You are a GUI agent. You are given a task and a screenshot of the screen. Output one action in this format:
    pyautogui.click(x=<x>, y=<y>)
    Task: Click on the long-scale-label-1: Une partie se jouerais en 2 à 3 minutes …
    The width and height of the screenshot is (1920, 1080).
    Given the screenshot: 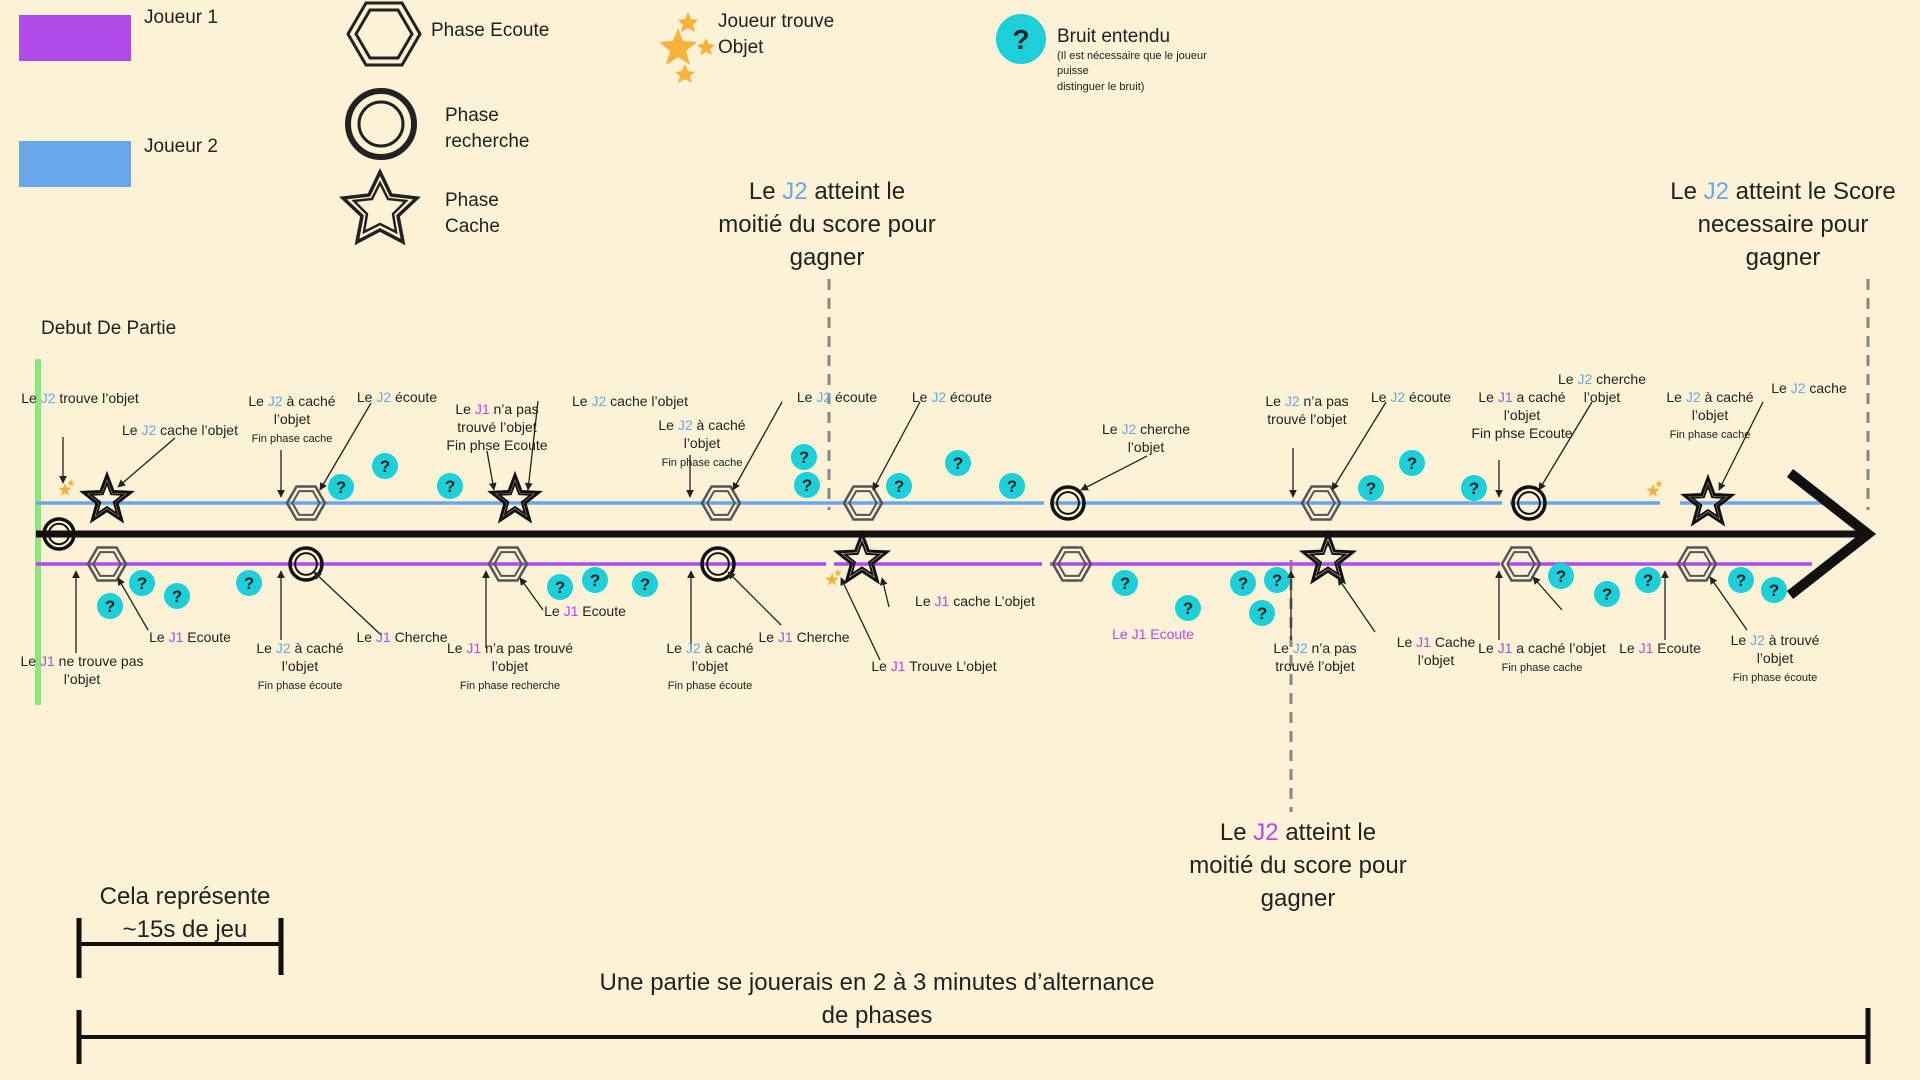 What is the action you would take?
    pyautogui.click(x=877, y=982)
    